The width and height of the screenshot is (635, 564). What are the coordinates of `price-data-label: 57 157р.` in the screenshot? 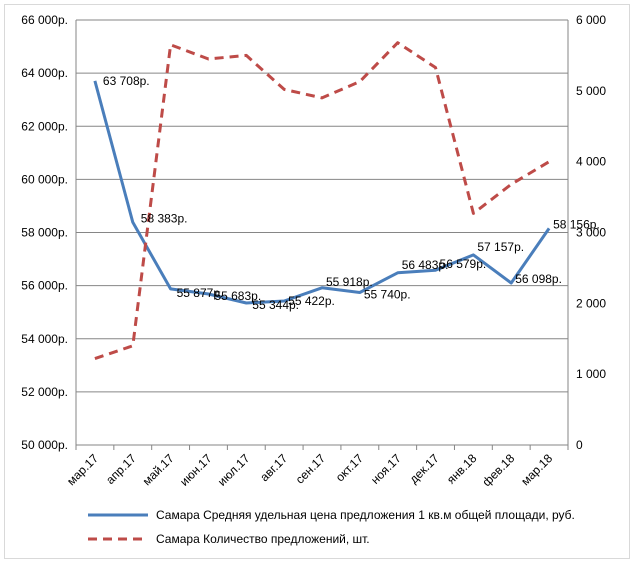 It's located at (500, 247).